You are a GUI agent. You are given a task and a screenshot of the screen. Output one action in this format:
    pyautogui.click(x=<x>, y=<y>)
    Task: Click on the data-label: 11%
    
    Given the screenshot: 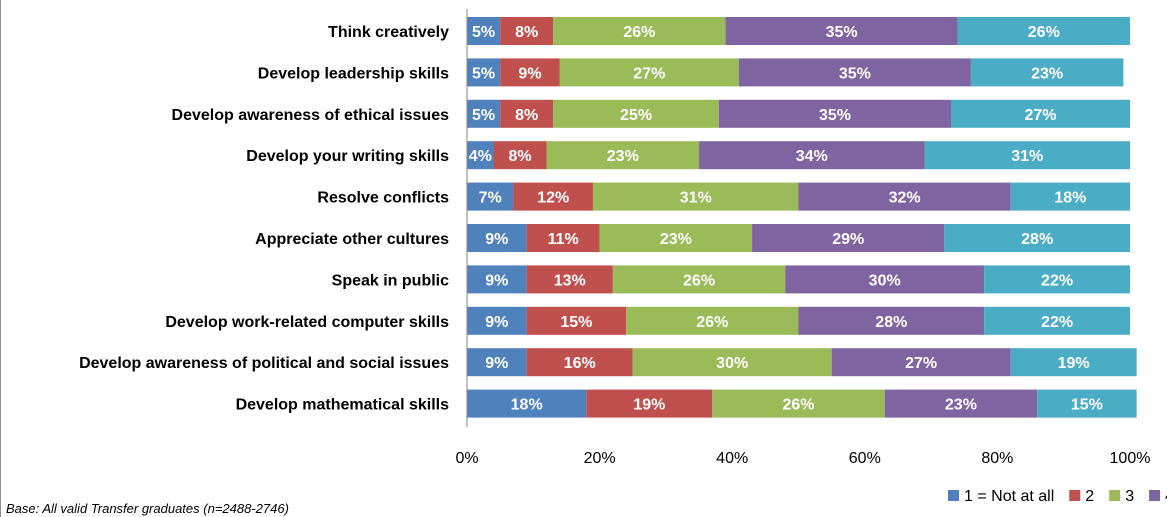 What is the action you would take?
    pyautogui.click(x=563, y=239)
    